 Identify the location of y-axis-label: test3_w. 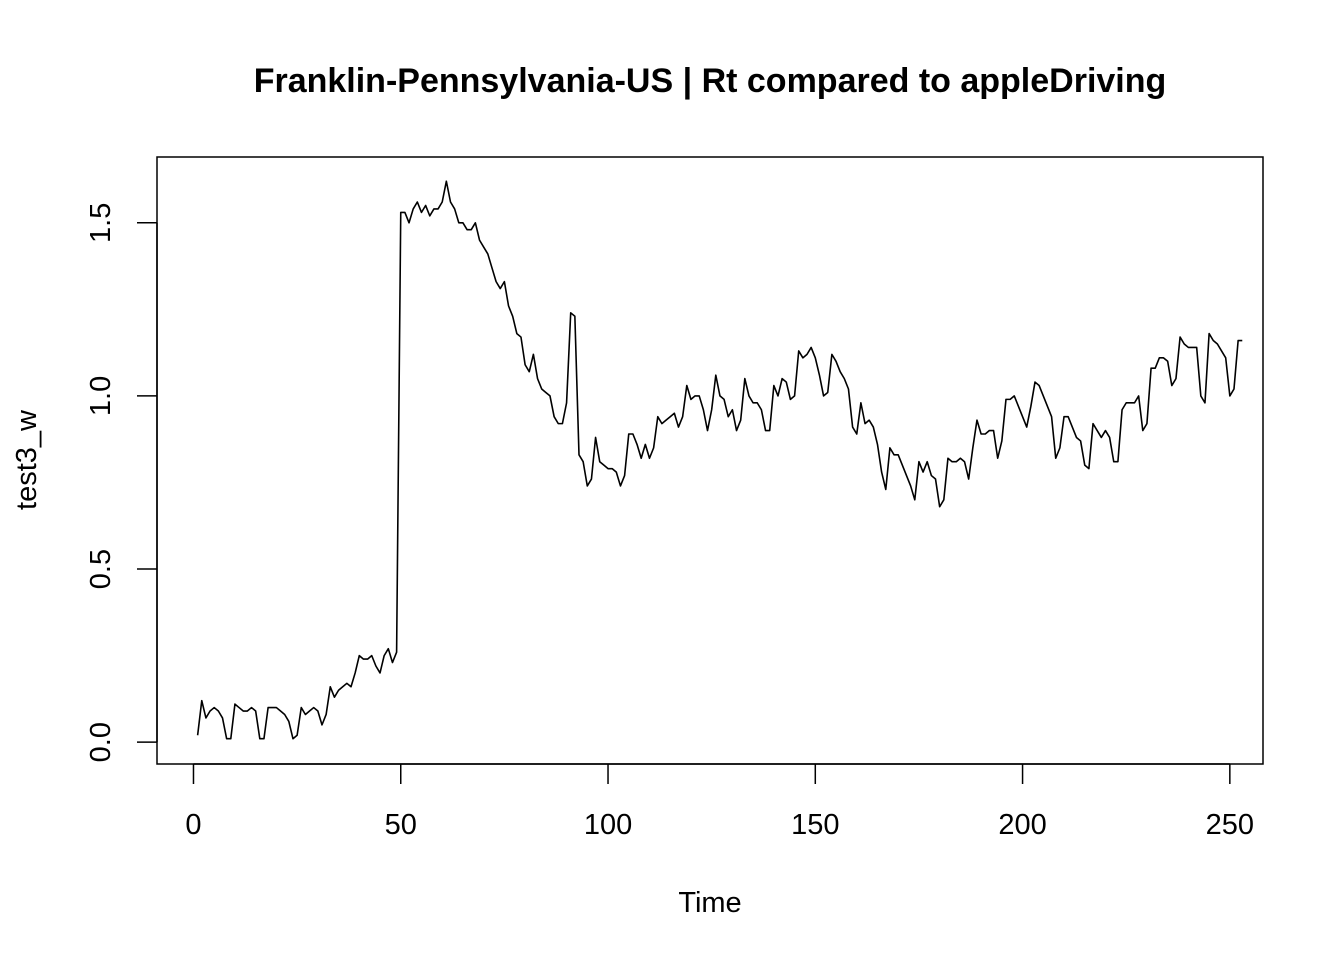
(27, 459).